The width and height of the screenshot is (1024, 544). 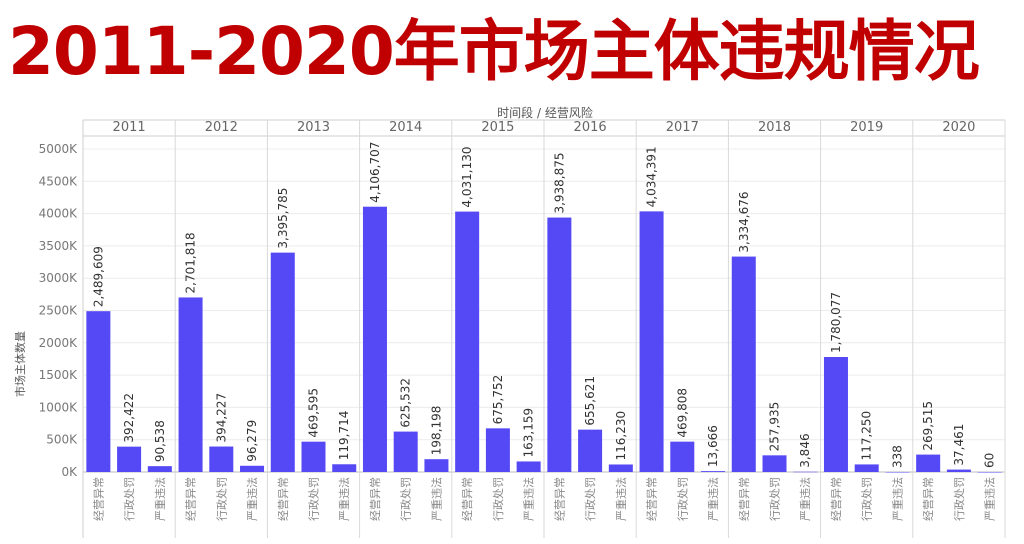 What do you see at coordinates (775, 427) in the screenshot?
I see `data-label: 257,935` at bounding box center [775, 427].